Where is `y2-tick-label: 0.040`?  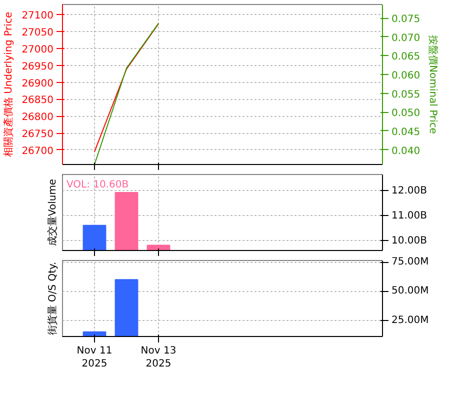 y2-tick-label: 0.040 is located at coordinates (406, 151).